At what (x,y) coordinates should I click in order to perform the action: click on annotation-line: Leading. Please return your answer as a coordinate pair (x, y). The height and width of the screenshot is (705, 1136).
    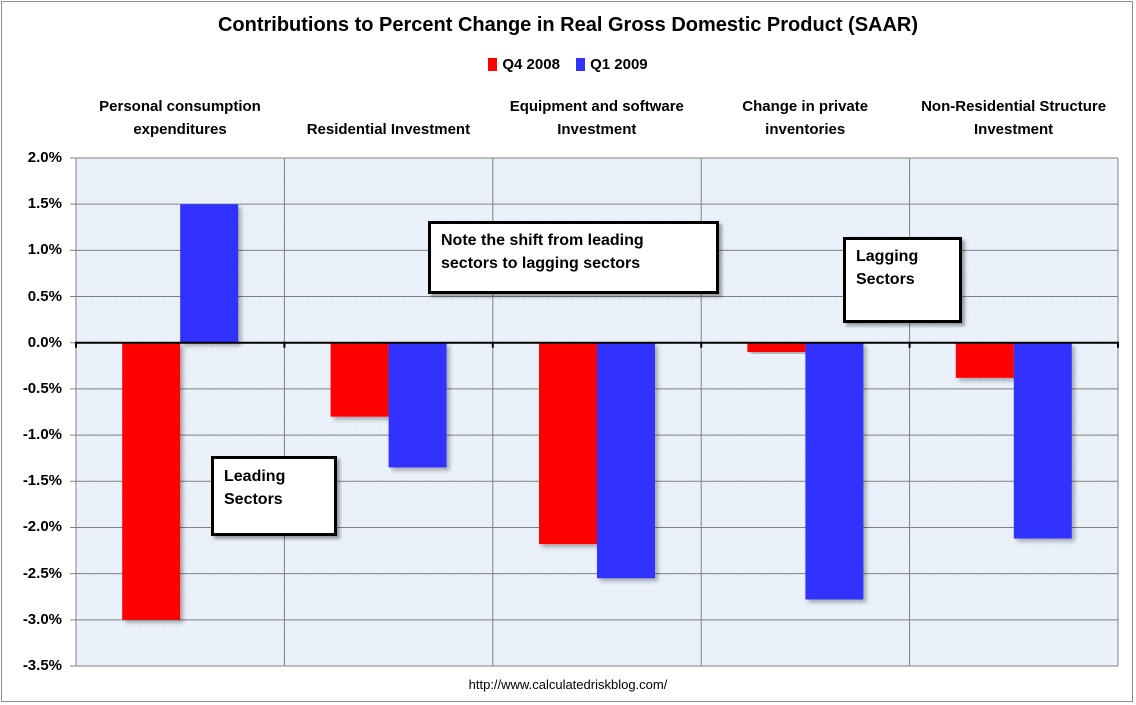
    Looking at the image, I should click on (255, 476).